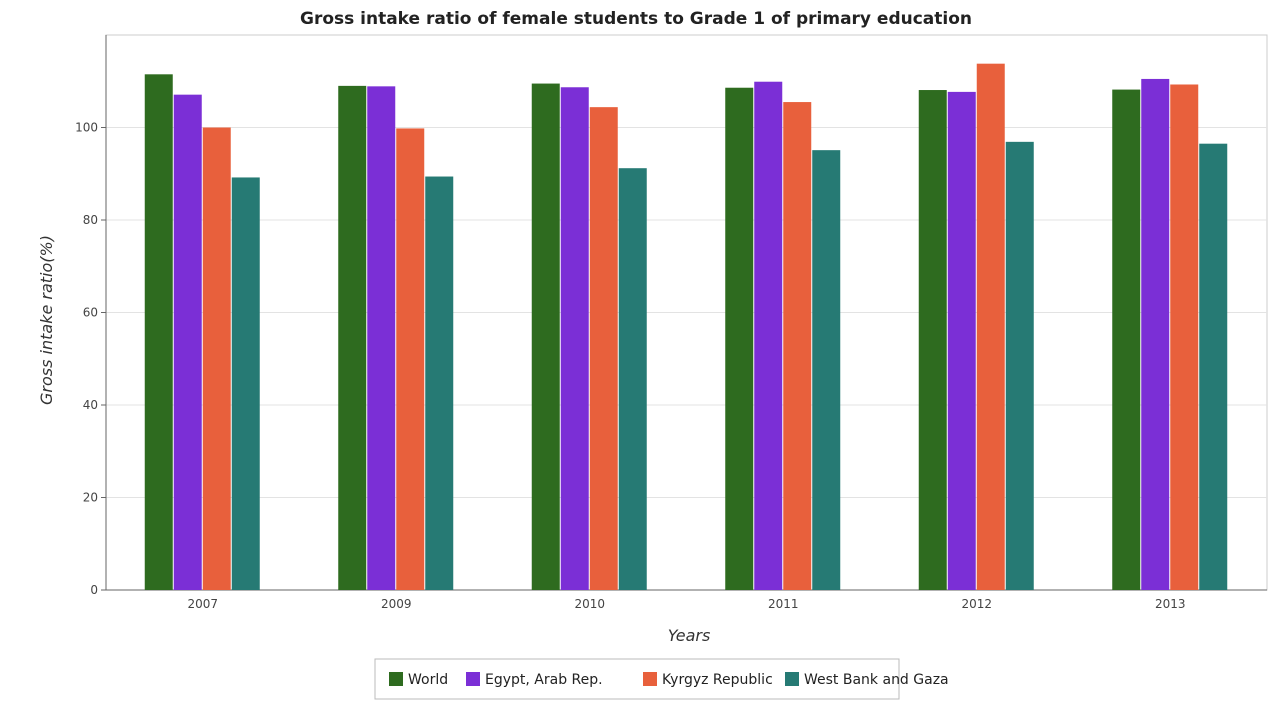 This screenshot has width=1273, height=704. Describe the element at coordinates (46, 320) in the screenshot. I see `y-axis-label: Gross intake ratio(%)` at that location.